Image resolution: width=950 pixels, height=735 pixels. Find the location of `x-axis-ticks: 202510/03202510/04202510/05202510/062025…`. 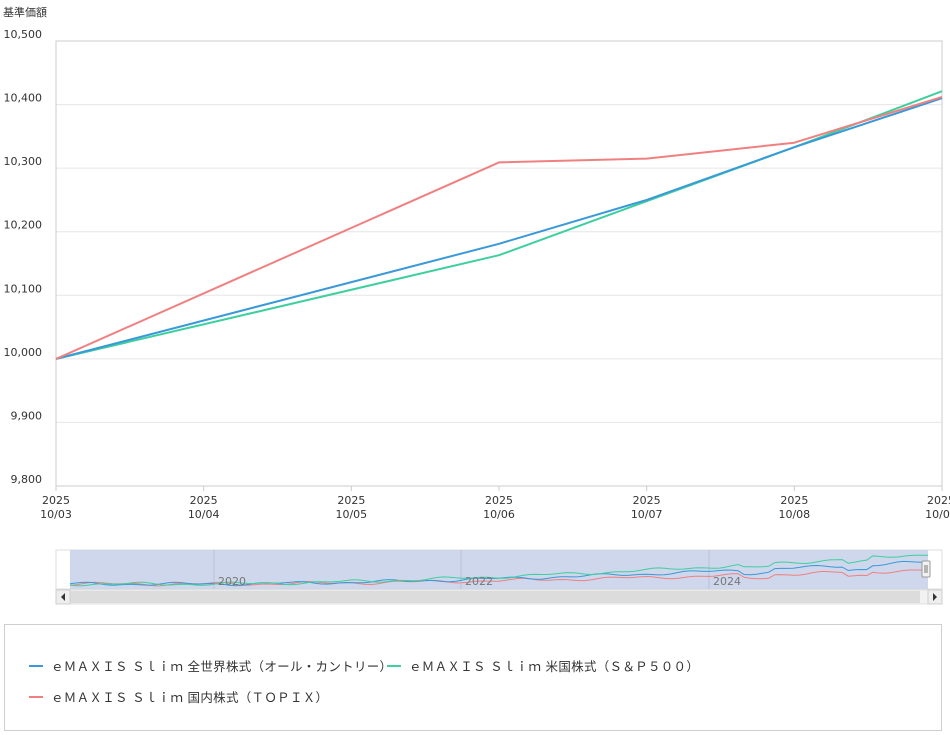

x-axis-ticks: 202510/03202510/04202510/05202510/062025… is located at coordinates (495, 503).